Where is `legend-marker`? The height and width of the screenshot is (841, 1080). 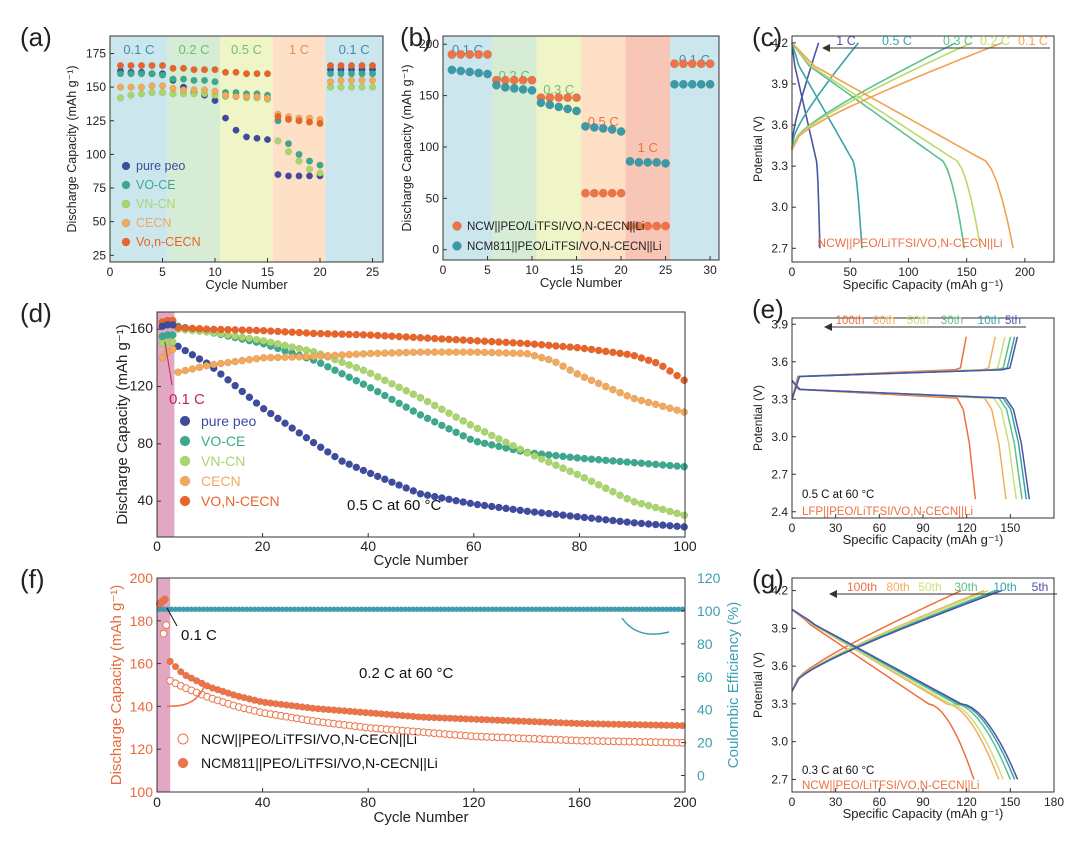
legend-marker is located at coordinates (185, 441).